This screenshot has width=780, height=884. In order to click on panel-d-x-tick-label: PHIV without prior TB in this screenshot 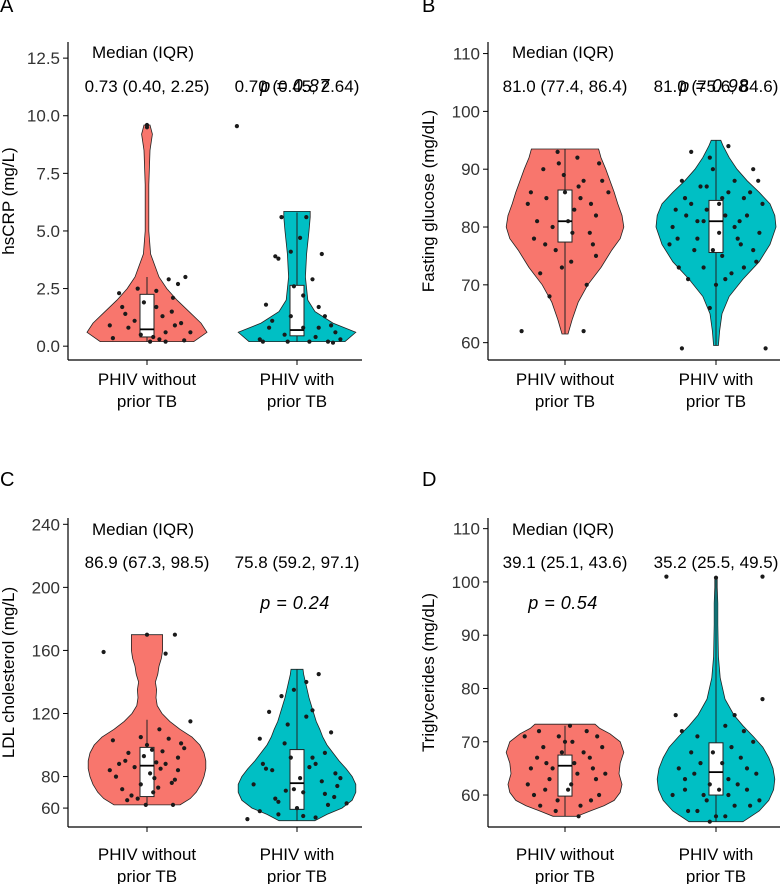, I will do `click(565, 864)`.